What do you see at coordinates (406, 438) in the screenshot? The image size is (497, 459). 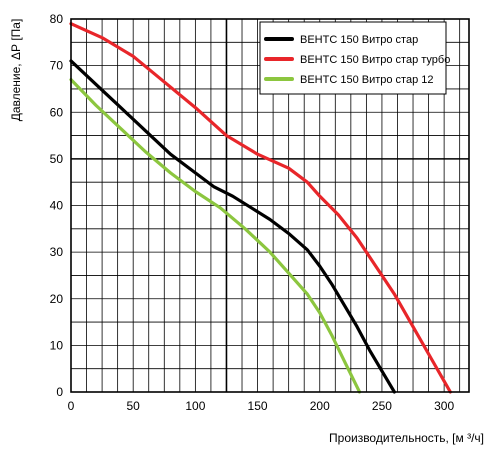 I see `x-axis-label: Производительность, [м ³/ч]` at bounding box center [406, 438].